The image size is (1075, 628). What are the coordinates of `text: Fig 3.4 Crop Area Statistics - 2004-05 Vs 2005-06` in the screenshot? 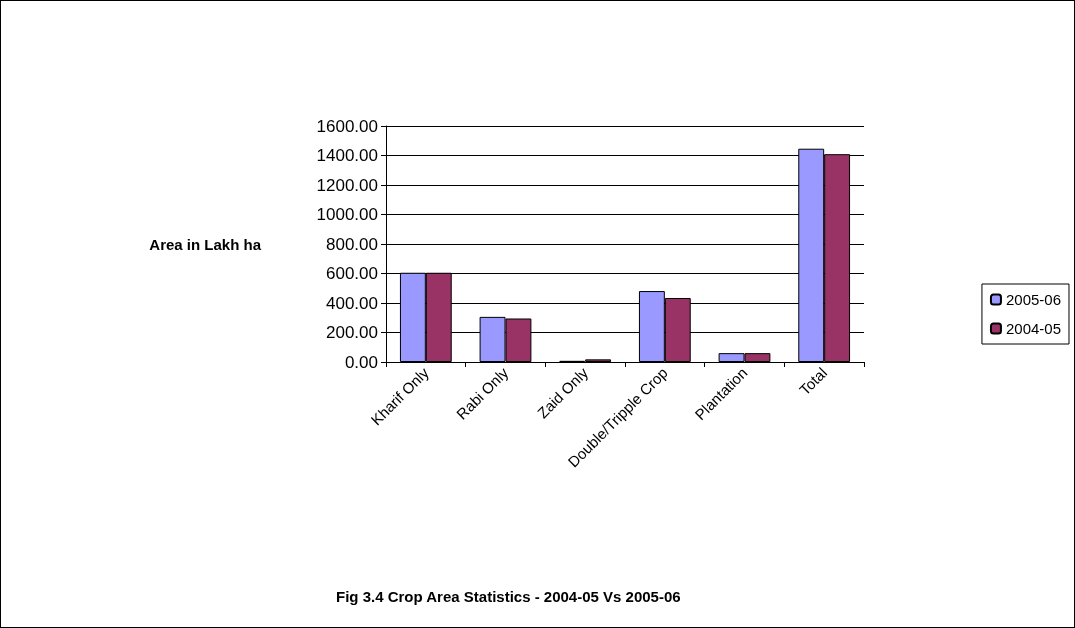 It's located at (508, 596).